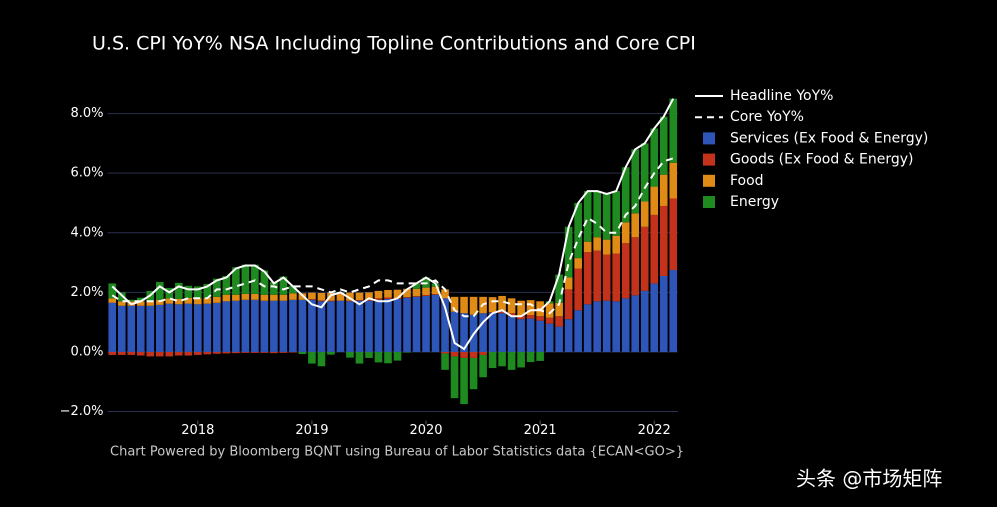  I want to click on x-tick-label: 2020, so click(425, 430).